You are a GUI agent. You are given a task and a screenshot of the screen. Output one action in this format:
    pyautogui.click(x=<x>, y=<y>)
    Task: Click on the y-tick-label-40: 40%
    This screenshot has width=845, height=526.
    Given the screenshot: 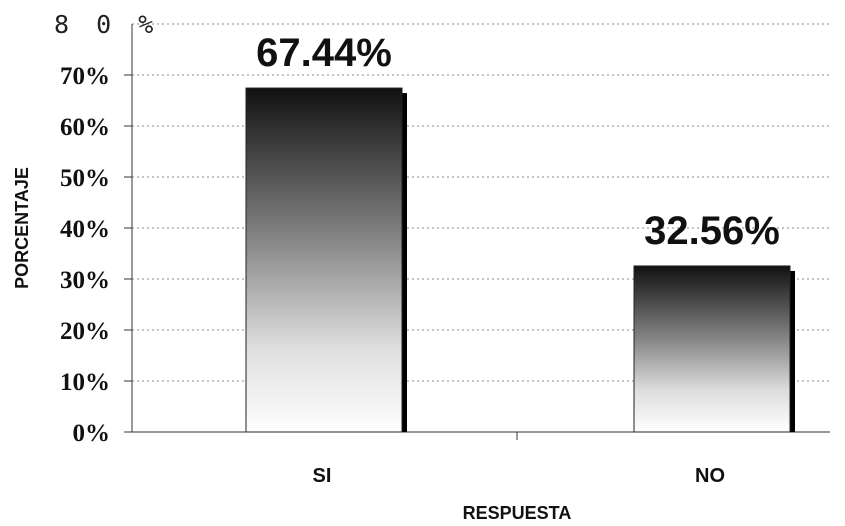 What is the action you would take?
    pyautogui.click(x=85, y=229)
    